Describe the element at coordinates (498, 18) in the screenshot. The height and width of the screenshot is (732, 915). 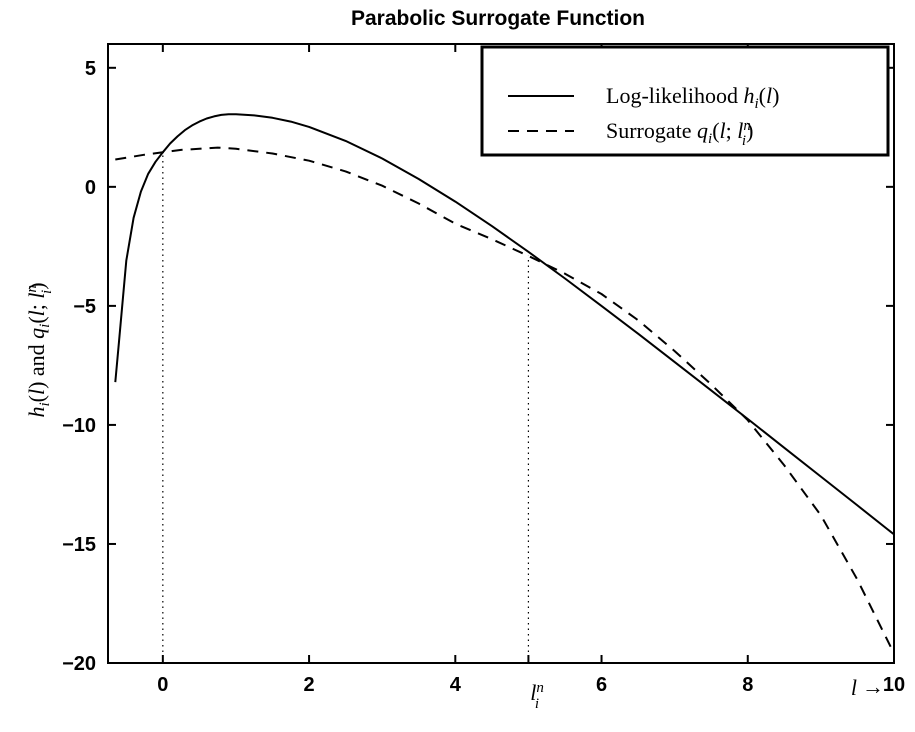
I see `chart-title: Parabolic Surrogate Function` at that location.